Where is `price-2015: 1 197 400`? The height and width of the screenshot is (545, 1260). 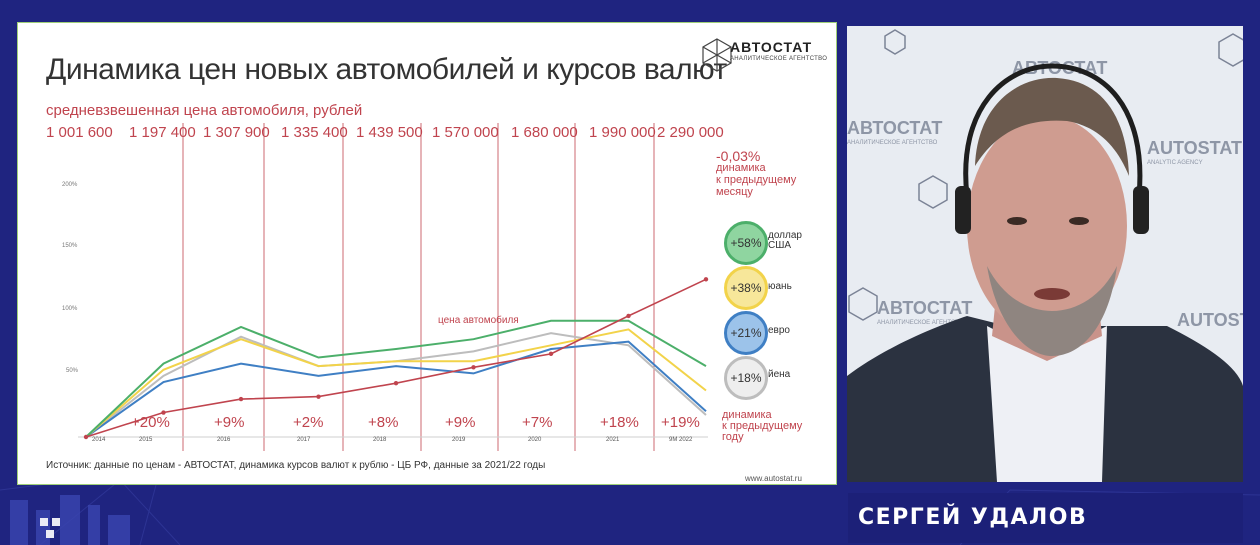
price-2015: 1 197 400 is located at coordinates (162, 132).